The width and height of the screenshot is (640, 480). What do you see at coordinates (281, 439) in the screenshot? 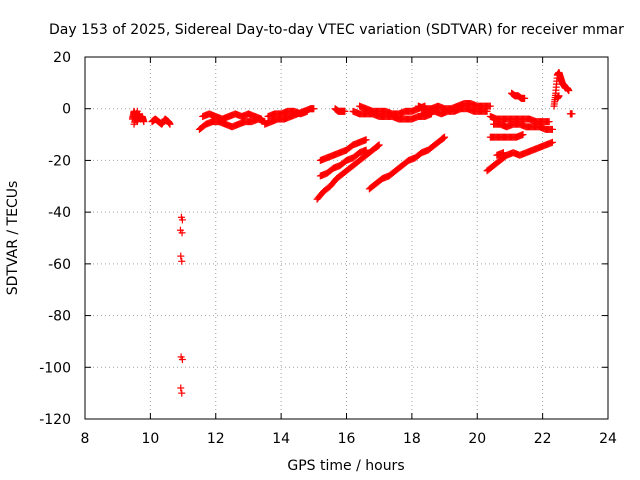
I see `x-tick-label: 14` at bounding box center [281, 439].